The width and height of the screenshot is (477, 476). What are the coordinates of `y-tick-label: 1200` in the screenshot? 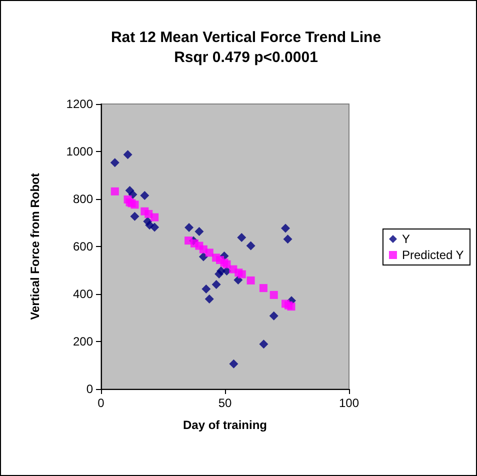 It's located at (80, 104).